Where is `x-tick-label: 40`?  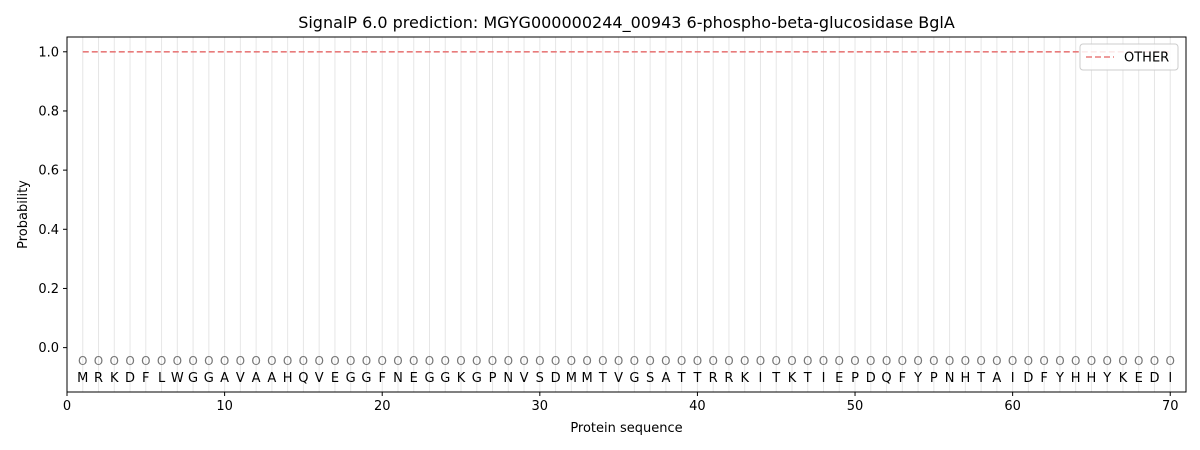
x-tick-label: 40 is located at coordinates (697, 406).